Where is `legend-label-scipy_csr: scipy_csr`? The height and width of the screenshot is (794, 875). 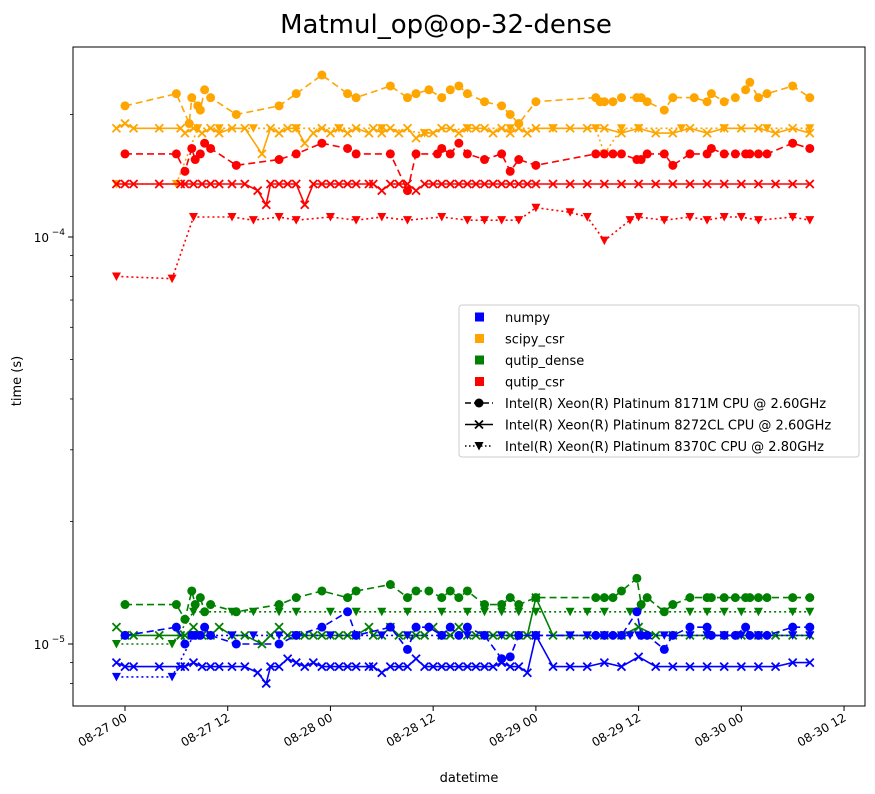
legend-label-scipy_csr: scipy_csr is located at coordinates (535, 340).